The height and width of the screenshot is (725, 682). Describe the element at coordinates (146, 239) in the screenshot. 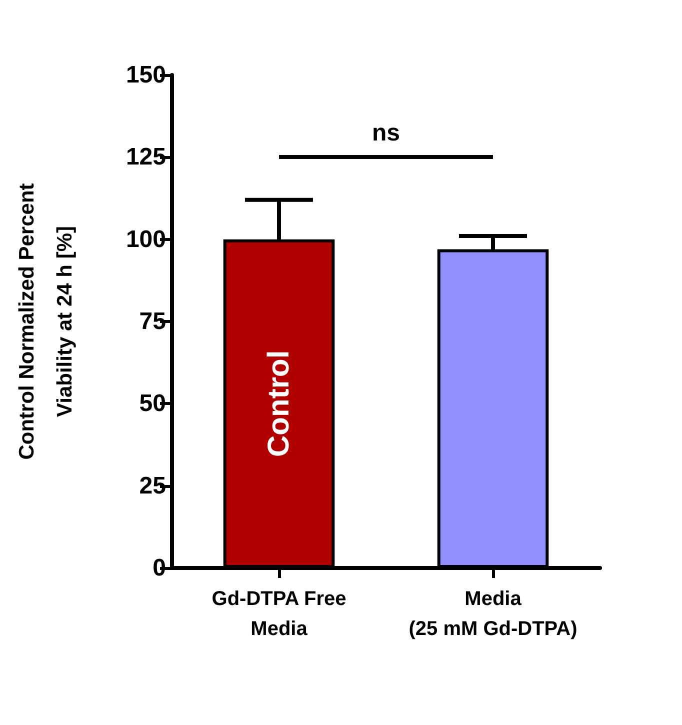

I see `y-tick-label: 100` at that location.